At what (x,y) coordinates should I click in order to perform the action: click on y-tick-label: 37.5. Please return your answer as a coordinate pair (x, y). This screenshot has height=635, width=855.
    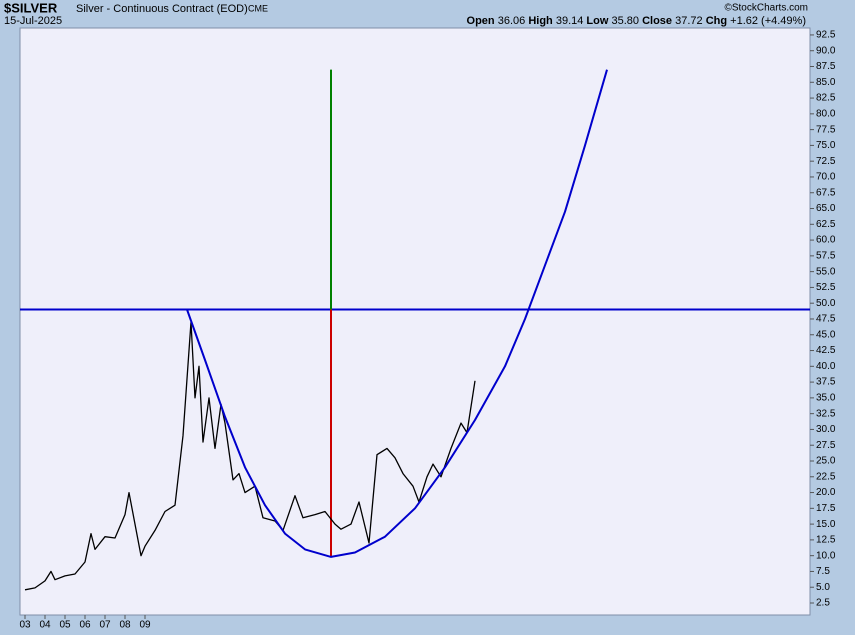
    Looking at the image, I should click on (826, 382).